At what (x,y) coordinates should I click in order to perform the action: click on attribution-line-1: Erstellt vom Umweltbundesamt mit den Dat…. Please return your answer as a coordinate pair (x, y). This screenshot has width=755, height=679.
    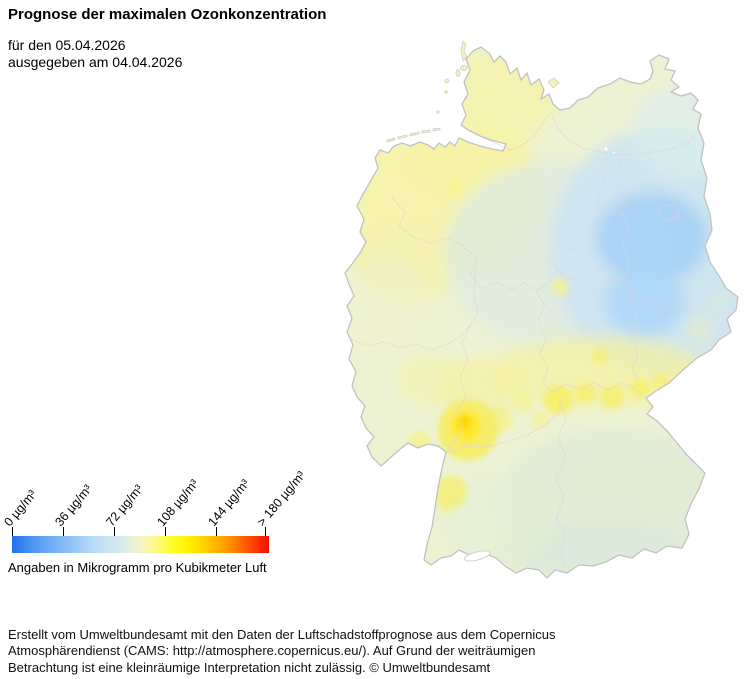
    Looking at the image, I should click on (282, 634).